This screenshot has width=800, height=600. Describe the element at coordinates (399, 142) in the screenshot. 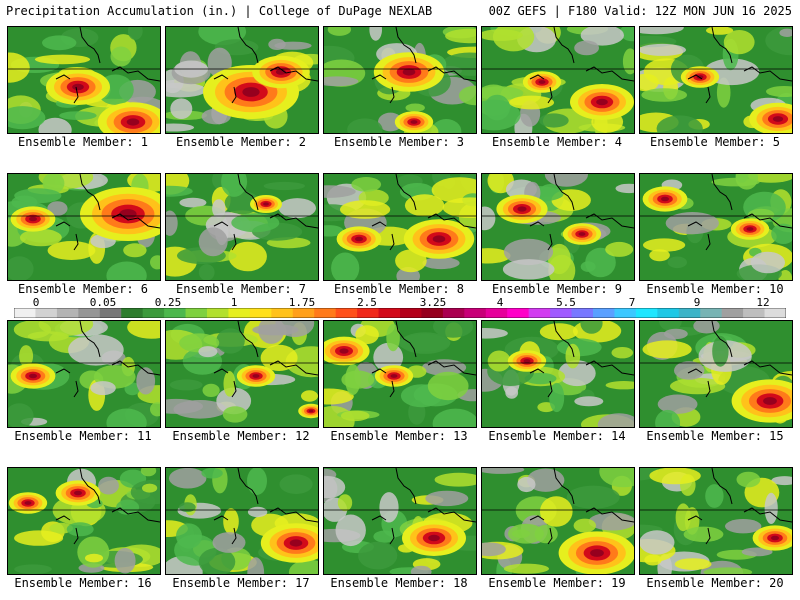

I see `ensemble-member-label: Ensemble Member: 3` at that location.